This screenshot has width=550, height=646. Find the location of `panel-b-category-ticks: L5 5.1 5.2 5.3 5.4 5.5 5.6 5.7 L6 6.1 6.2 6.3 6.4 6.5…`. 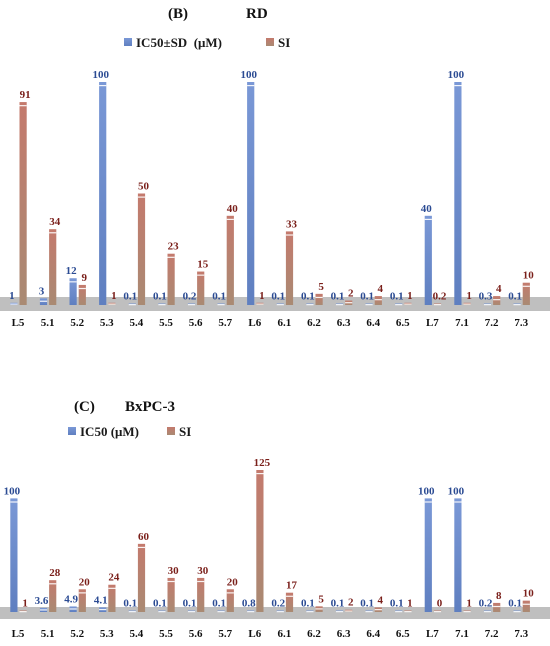

panel-b-category-ticks: L5 5.1 5.2 5.3 5.4 5.5 5.6 5.7 L6 6.1 6.2 6.3 6.4 6.5… is located at coordinates (270, 323).